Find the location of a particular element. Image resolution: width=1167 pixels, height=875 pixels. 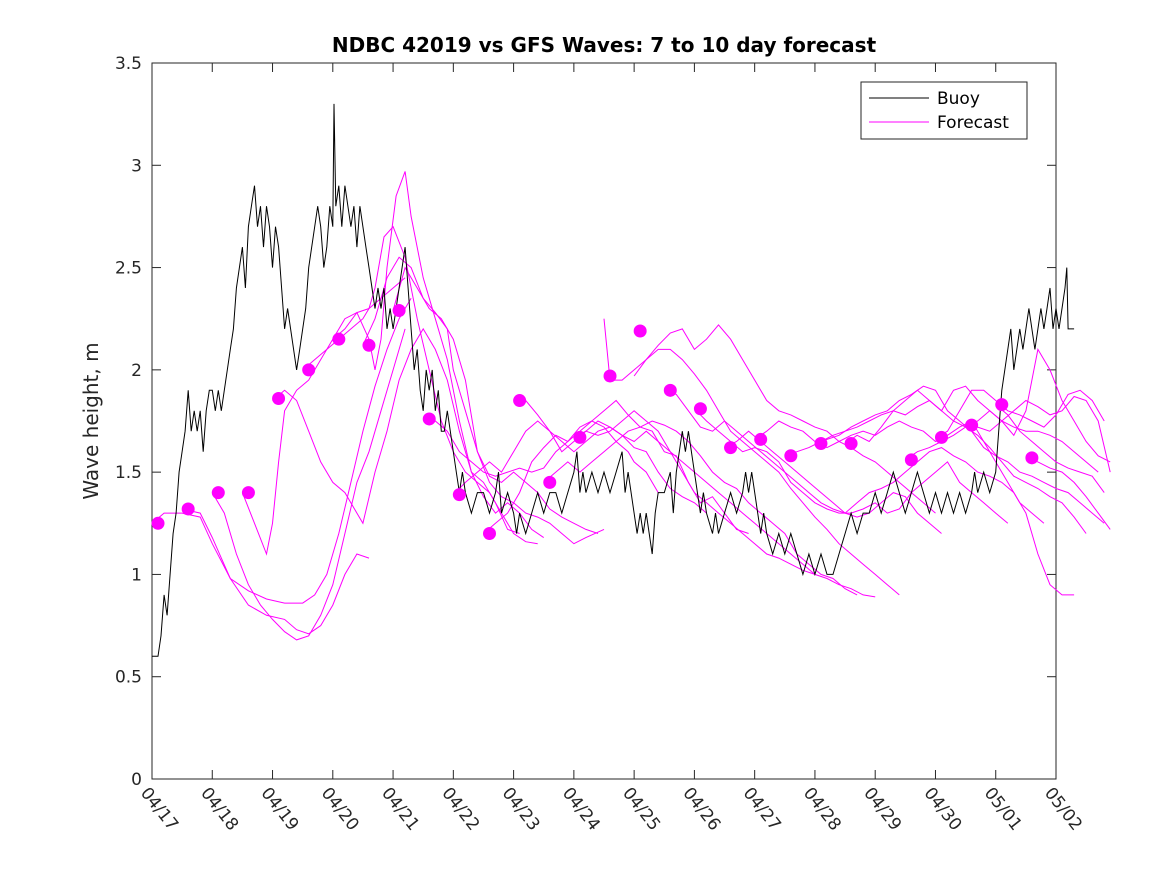

y-tick-label: 0.5 is located at coordinates (128, 678).